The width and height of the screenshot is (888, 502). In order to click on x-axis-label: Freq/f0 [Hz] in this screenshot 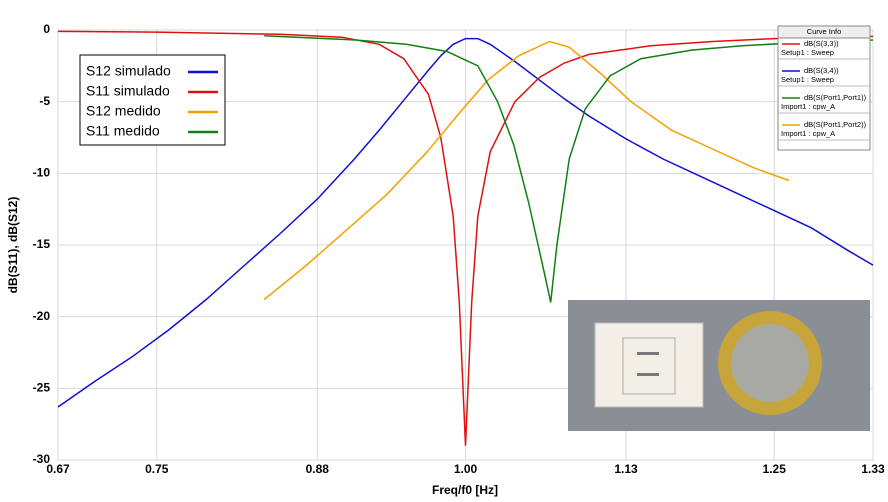, I will do `click(465, 490)`.